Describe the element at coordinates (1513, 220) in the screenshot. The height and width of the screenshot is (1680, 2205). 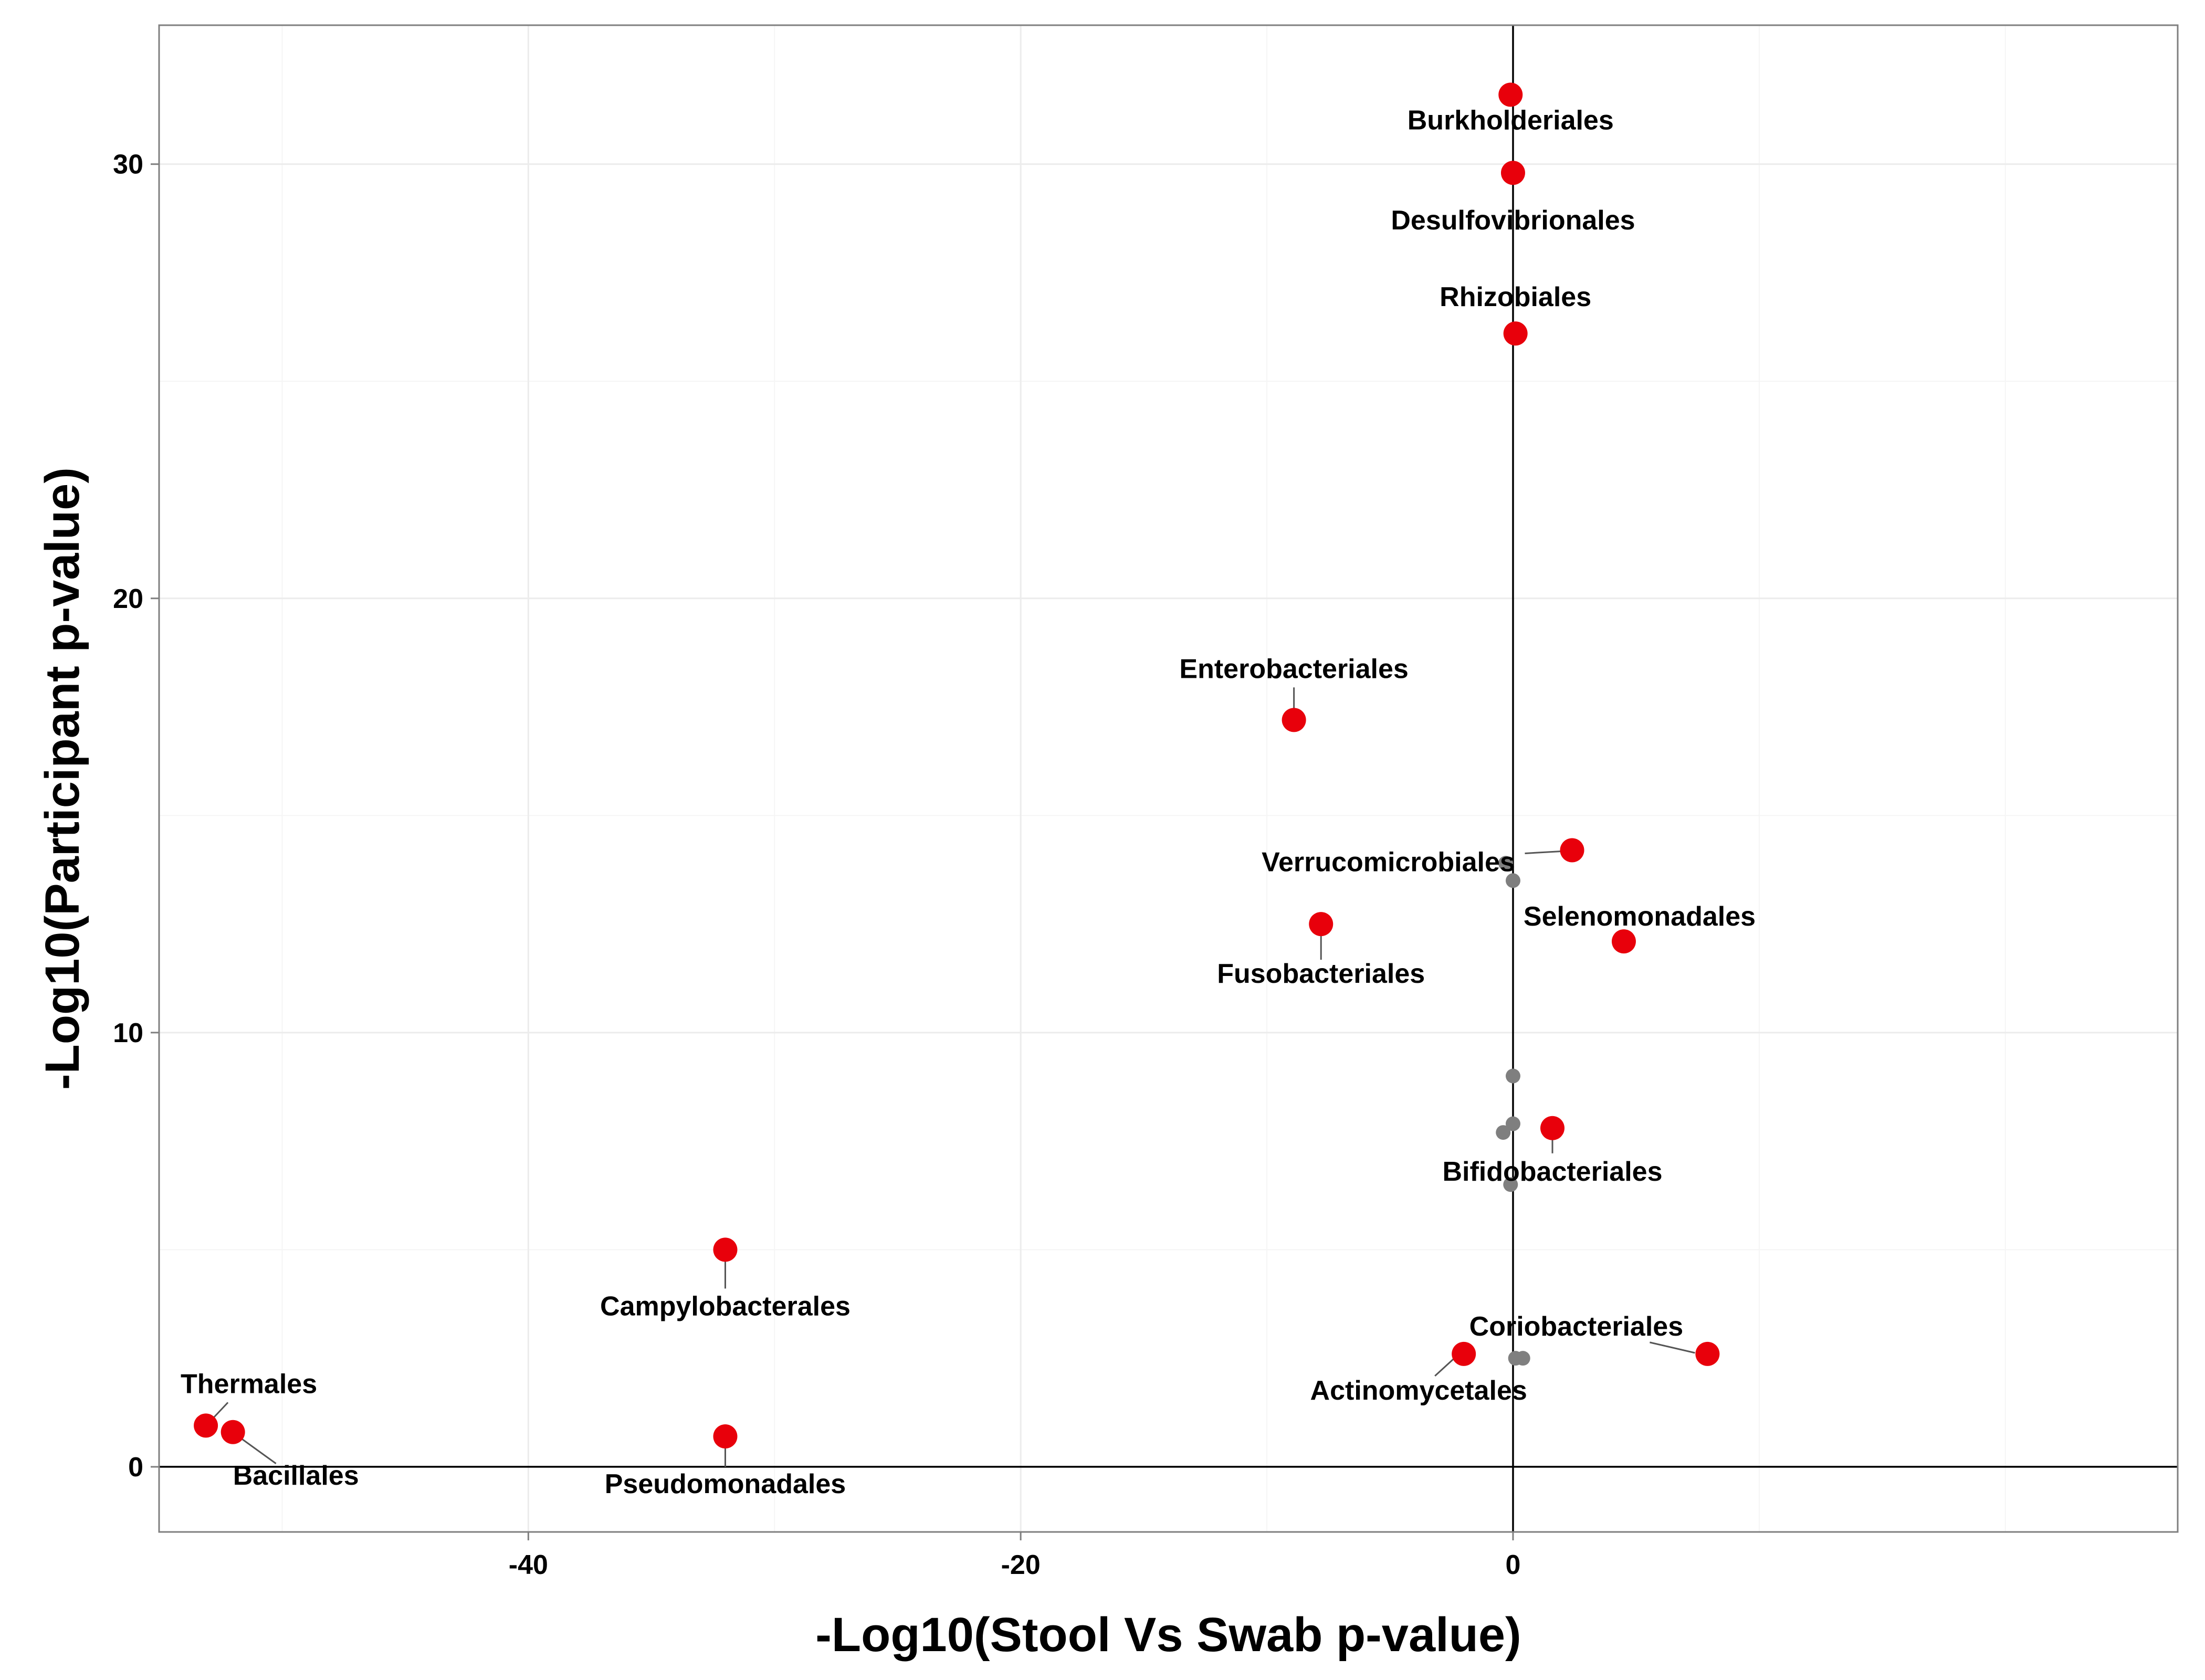
I see `point-label: Desulfovibrionales` at that location.